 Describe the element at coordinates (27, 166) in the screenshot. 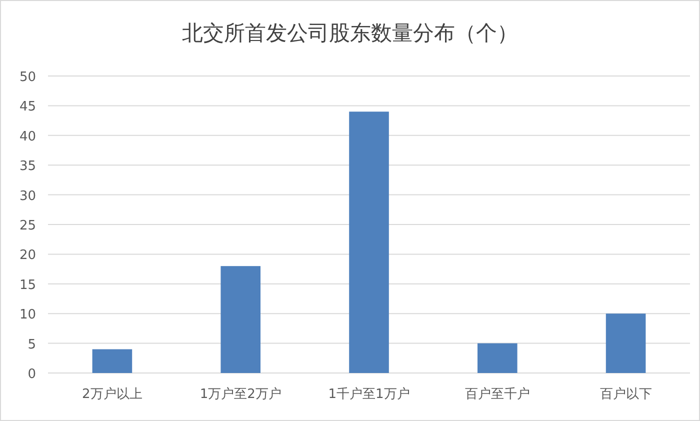

I see `y-tick-label: 35` at that location.